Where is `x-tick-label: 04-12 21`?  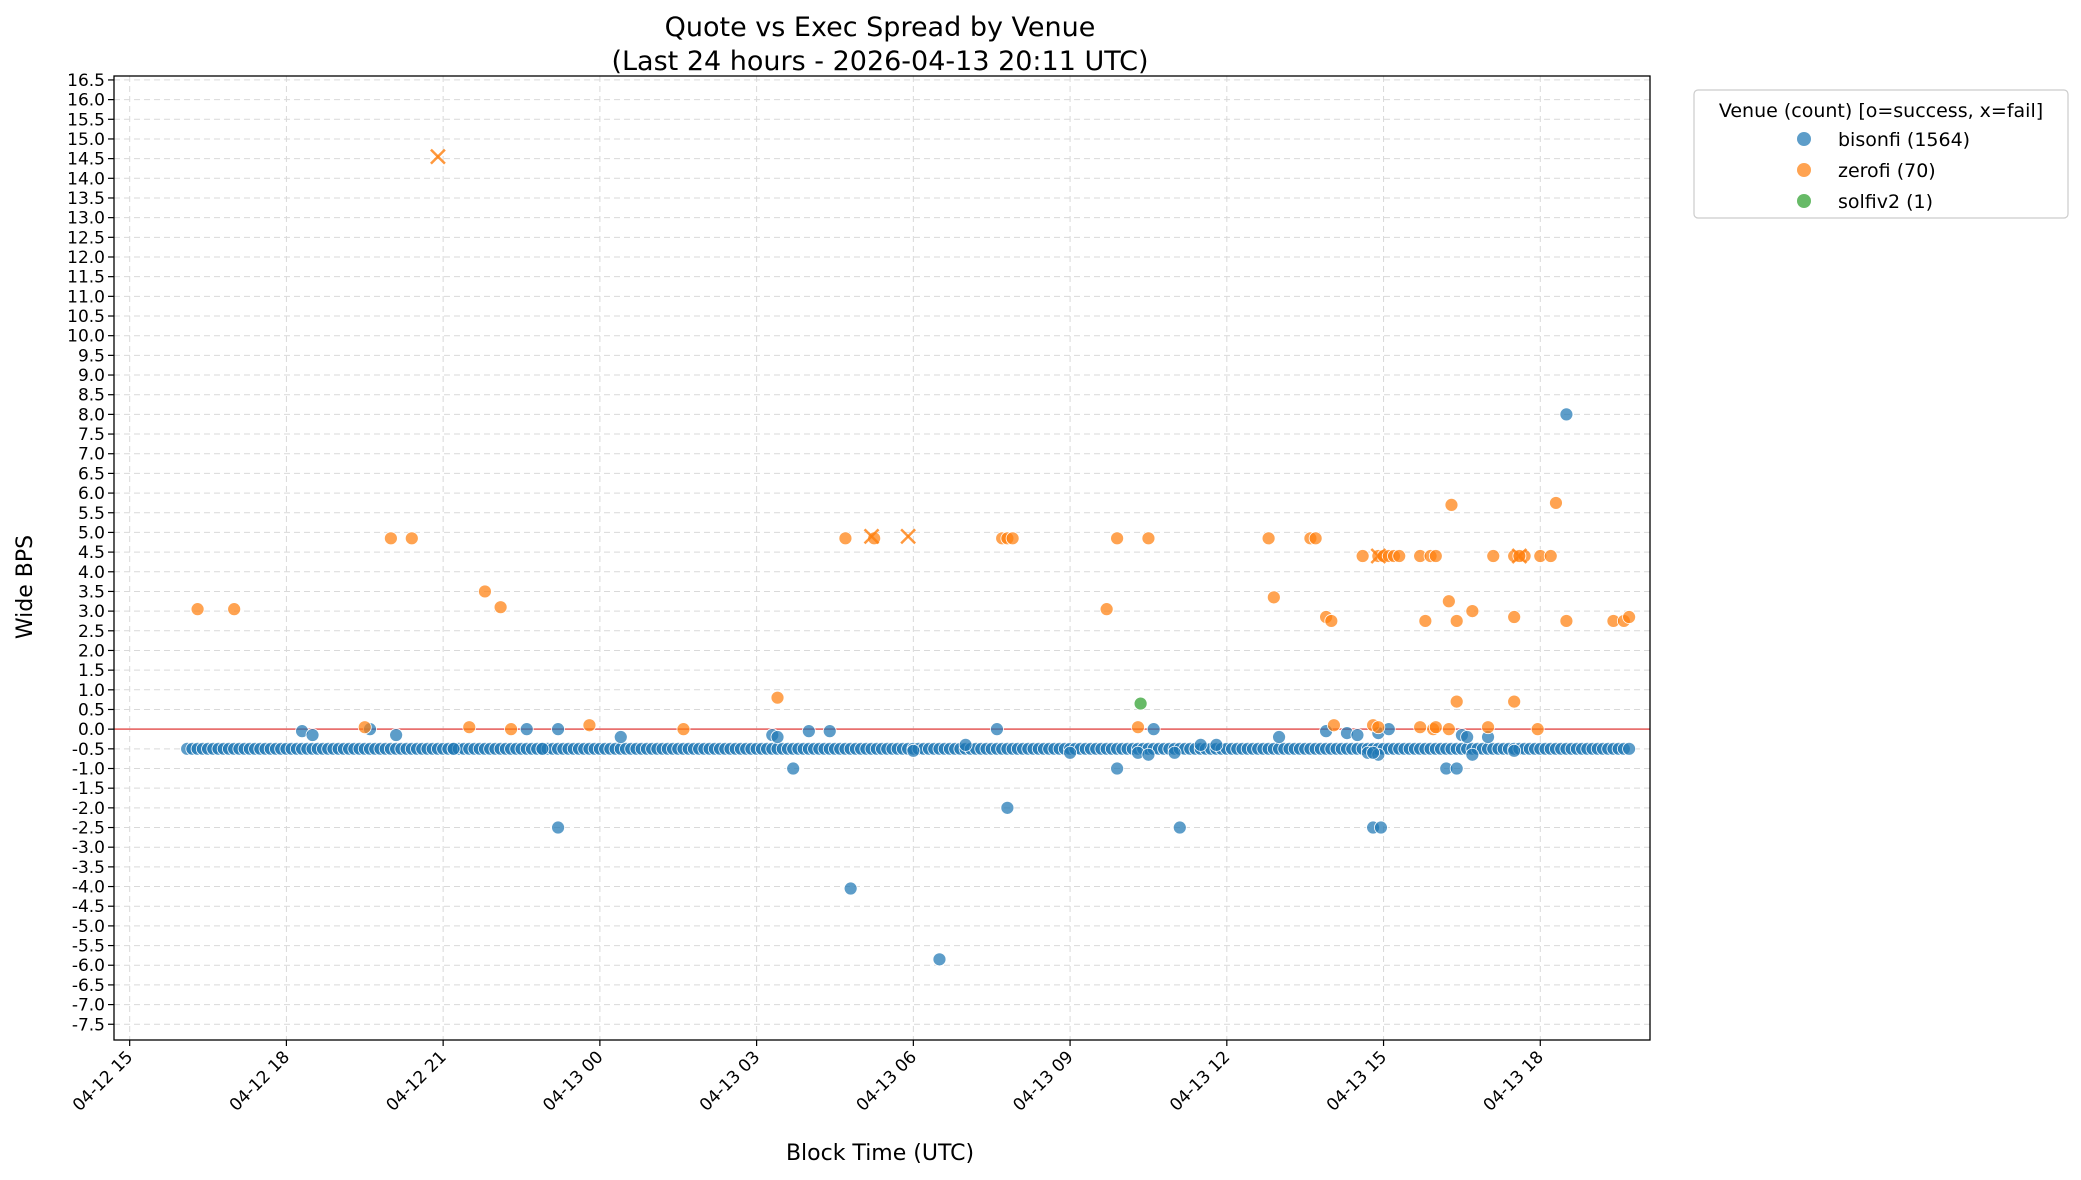
x-tick-label: 04-12 21 is located at coordinates (416, 1081).